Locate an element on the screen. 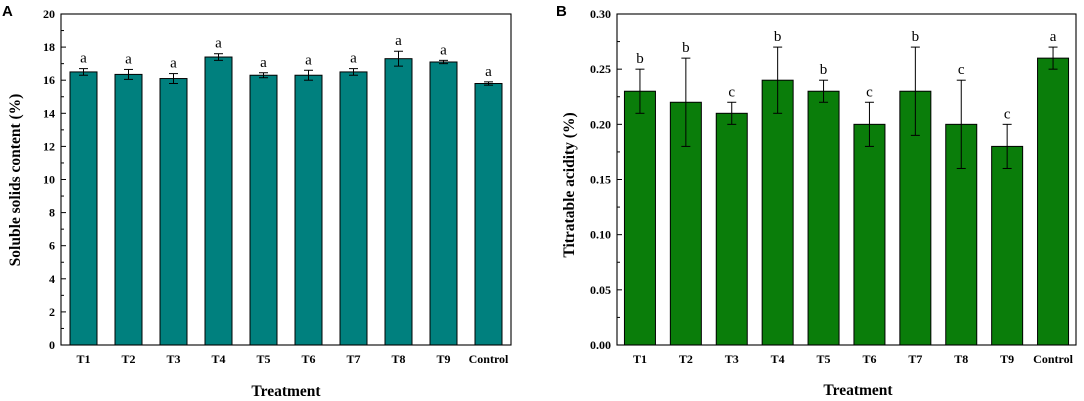  panel-a-y-tick-label: 20 is located at coordinates (49, 14).